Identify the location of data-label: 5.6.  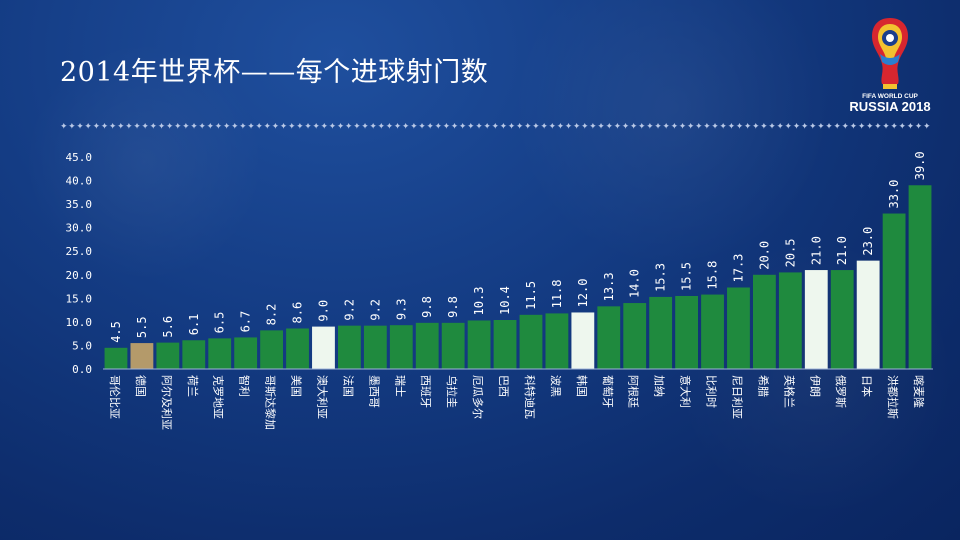
(168, 327).